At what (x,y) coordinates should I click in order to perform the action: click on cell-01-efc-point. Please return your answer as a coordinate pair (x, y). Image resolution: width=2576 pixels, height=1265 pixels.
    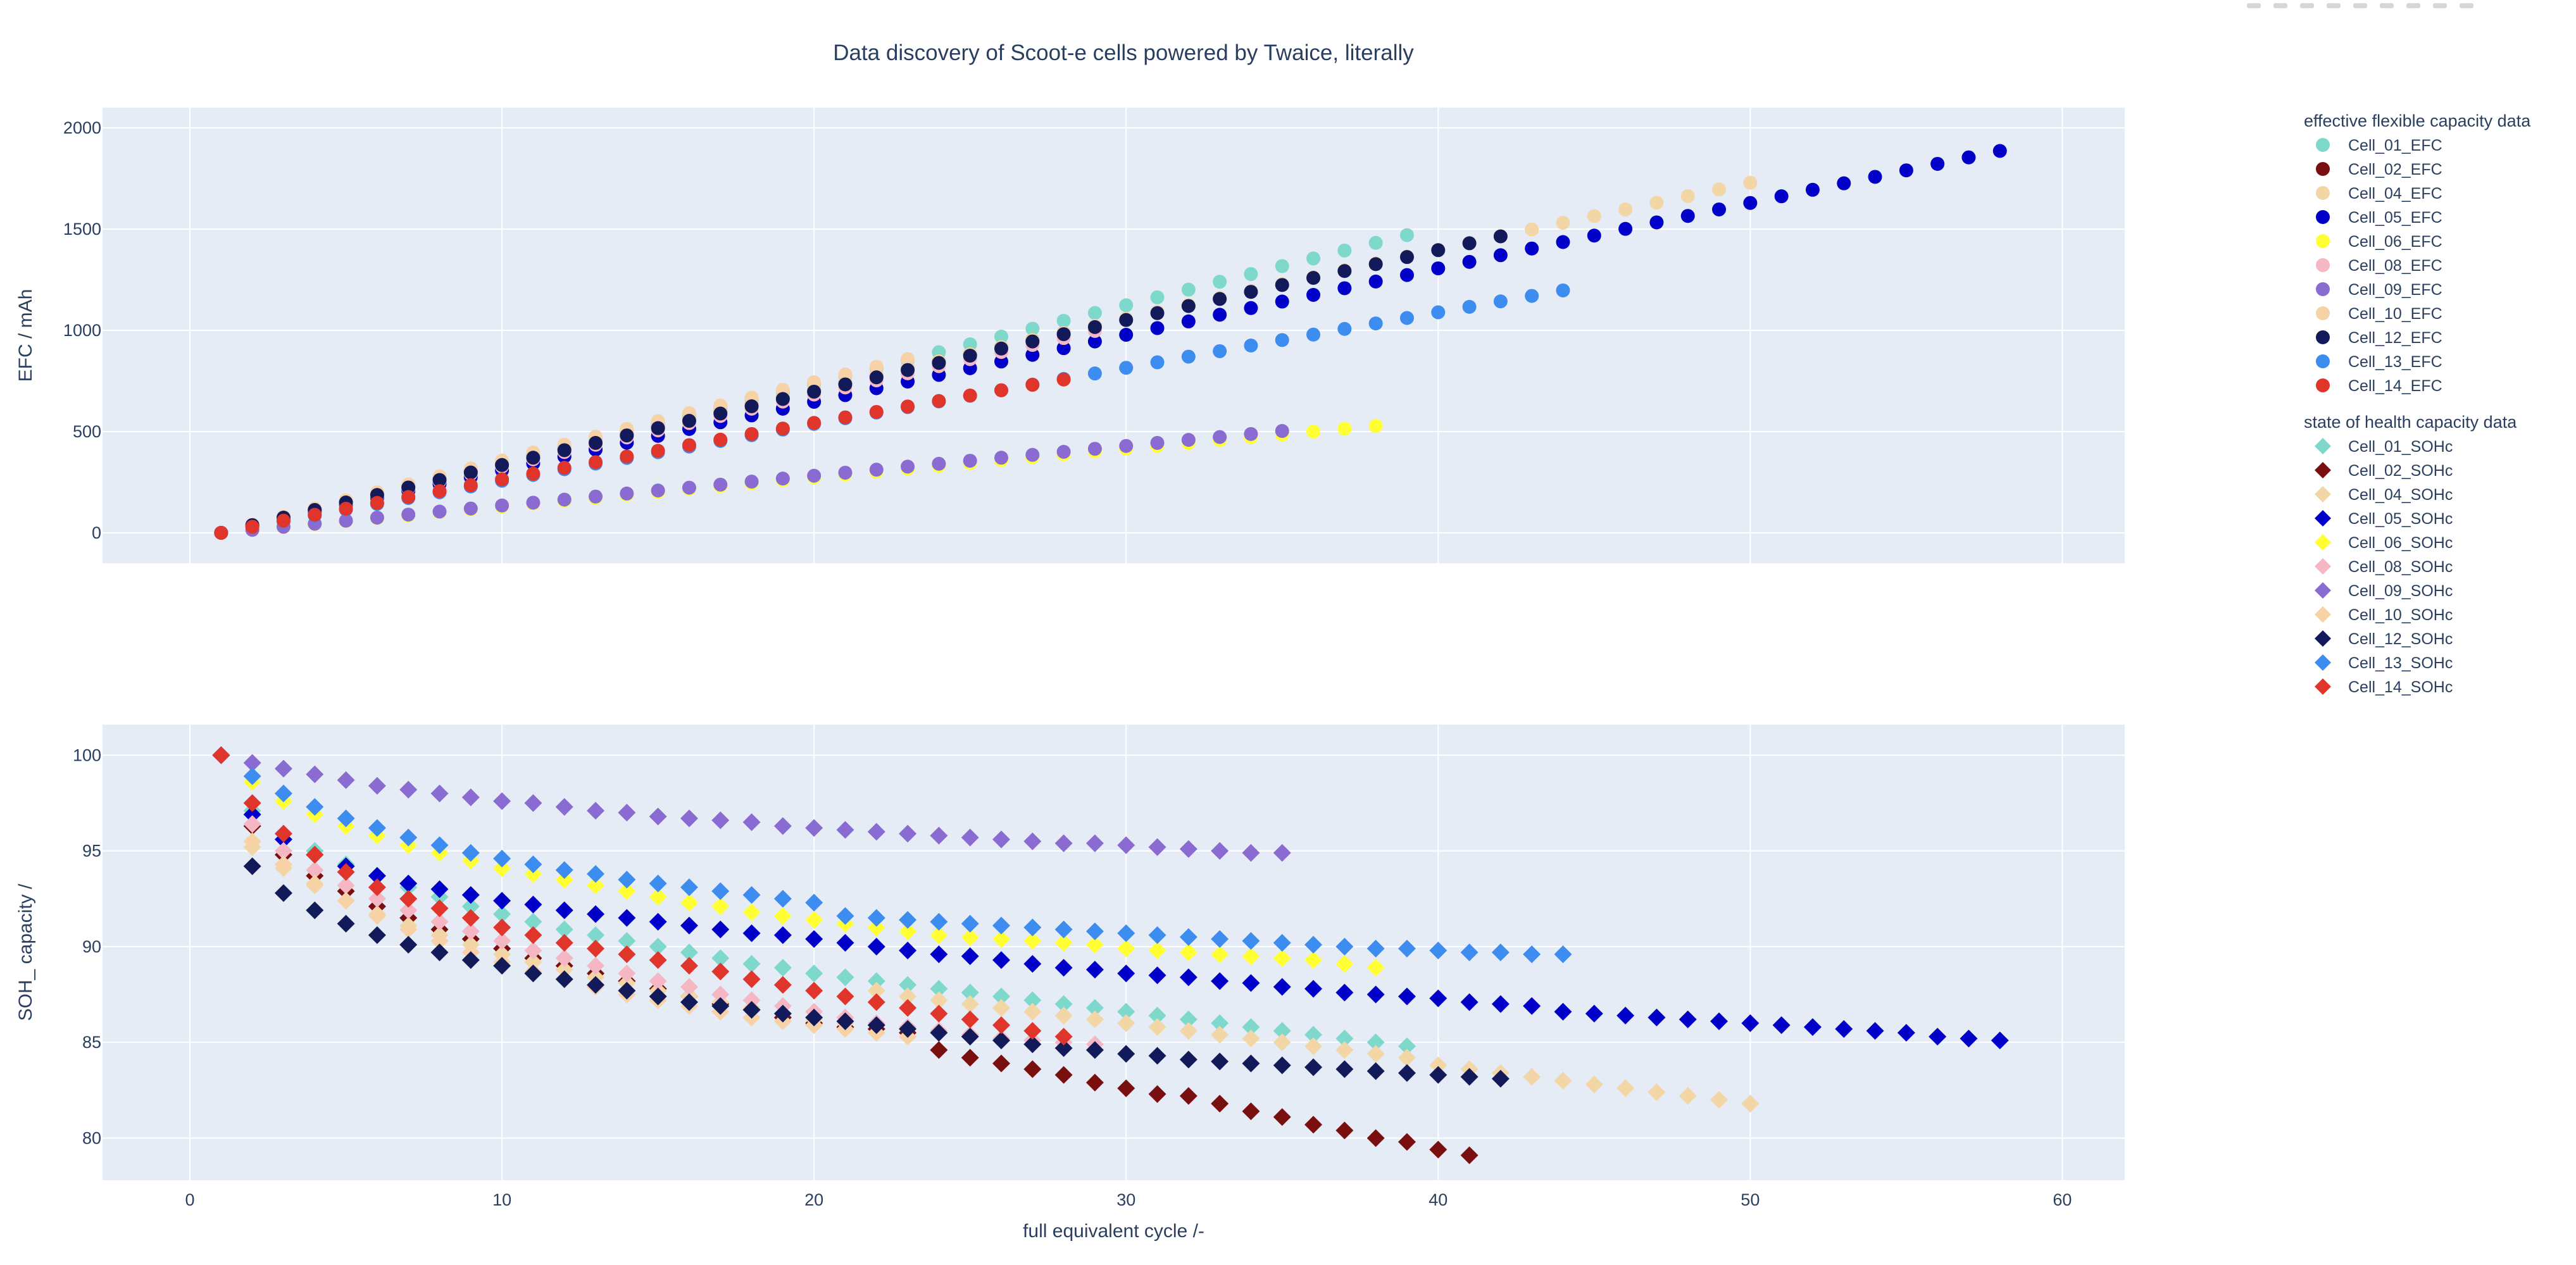
    Looking at the image, I should click on (1313, 258).